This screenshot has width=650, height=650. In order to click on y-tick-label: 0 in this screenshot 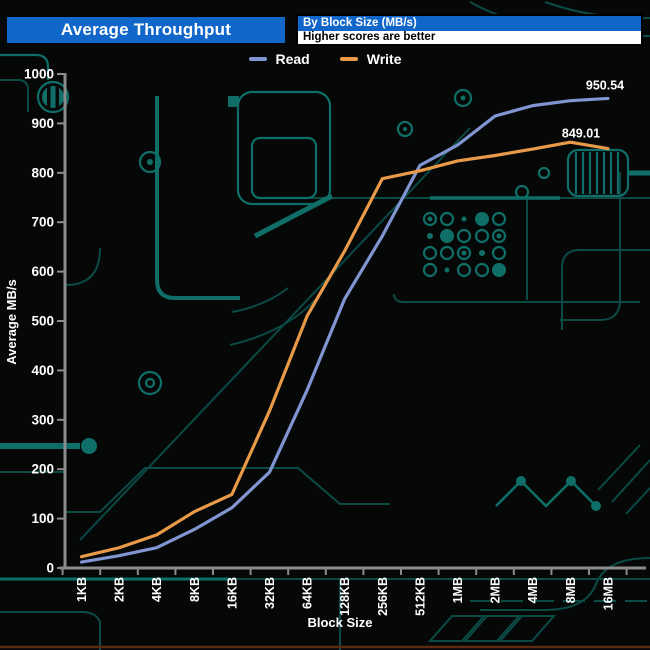, I will do `click(50, 568)`.